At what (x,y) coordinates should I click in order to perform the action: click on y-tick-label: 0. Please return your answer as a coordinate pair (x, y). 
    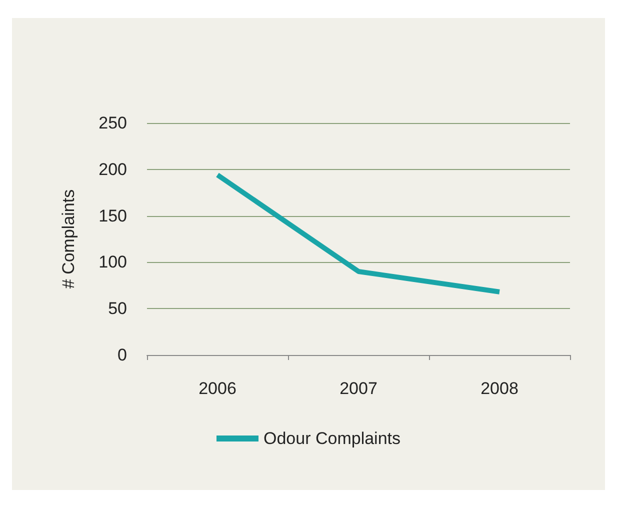
    Looking at the image, I should click on (122, 355).